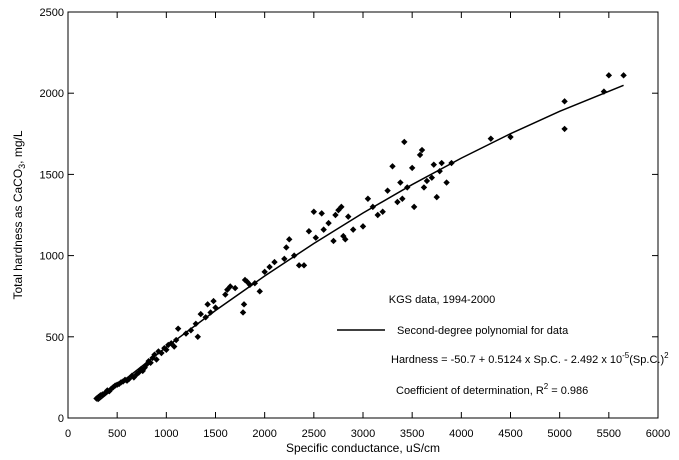 The image size is (679, 460). Describe the element at coordinates (68, 434) in the screenshot. I see `x-tick-label: 0` at that location.